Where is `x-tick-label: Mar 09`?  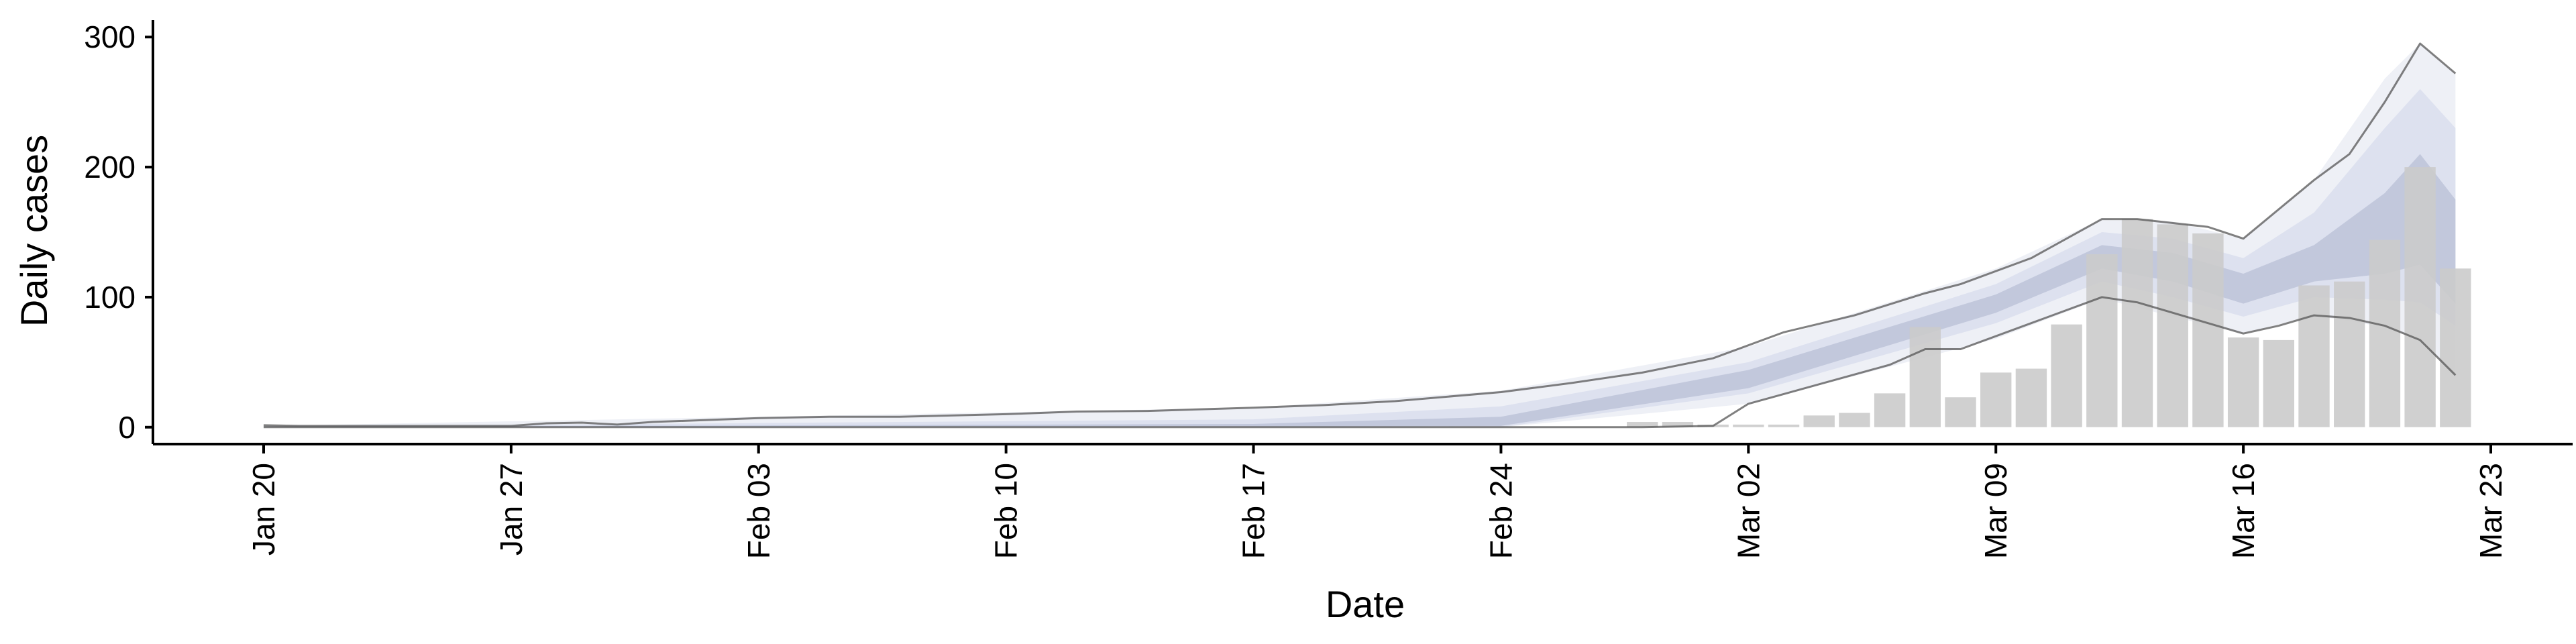
x-tick-label: Mar 09 is located at coordinates (1995, 511).